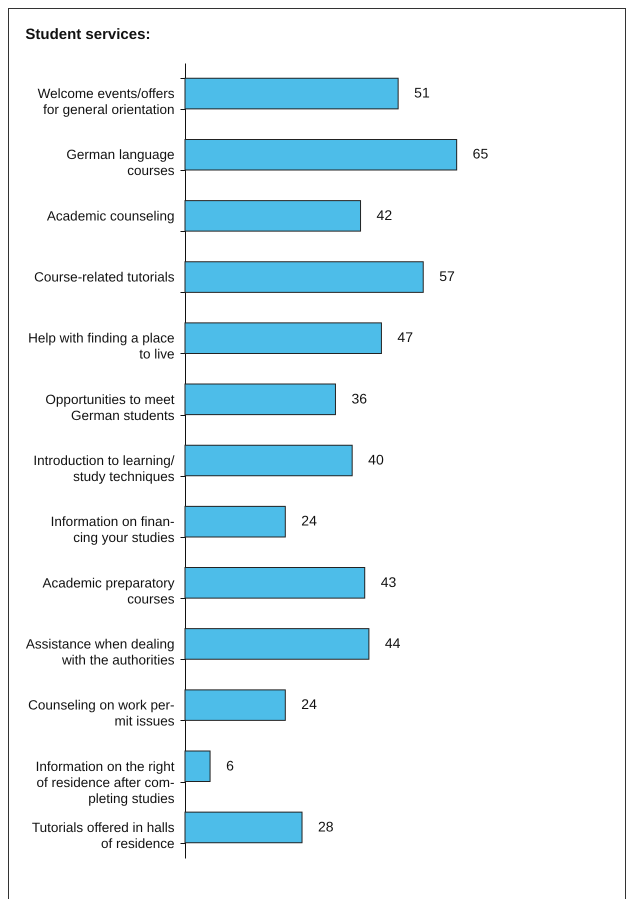 The width and height of the screenshot is (636, 899). Describe the element at coordinates (447, 276) in the screenshot. I see `data-label: 57` at that location.